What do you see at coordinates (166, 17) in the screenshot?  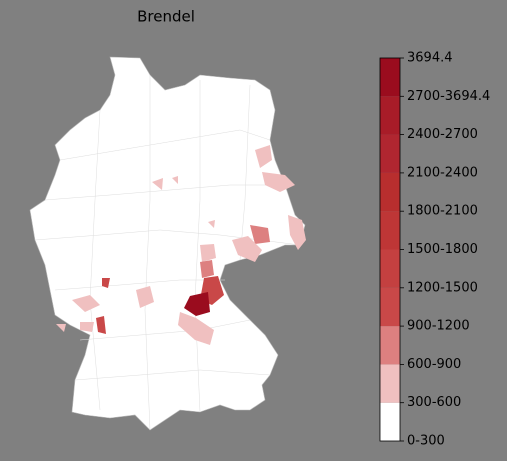 I see `map-title: Brendel` at bounding box center [166, 17].